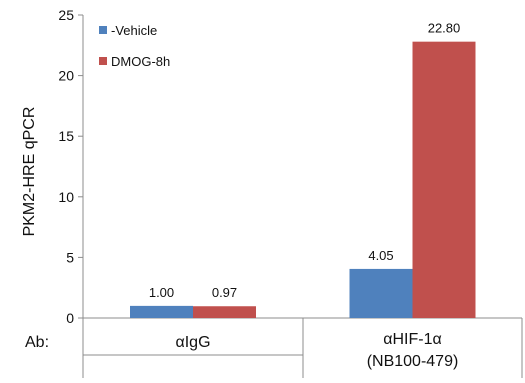  What do you see at coordinates (66, 76) in the screenshot?
I see `y-tick-label: 20` at bounding box center [66, 76].